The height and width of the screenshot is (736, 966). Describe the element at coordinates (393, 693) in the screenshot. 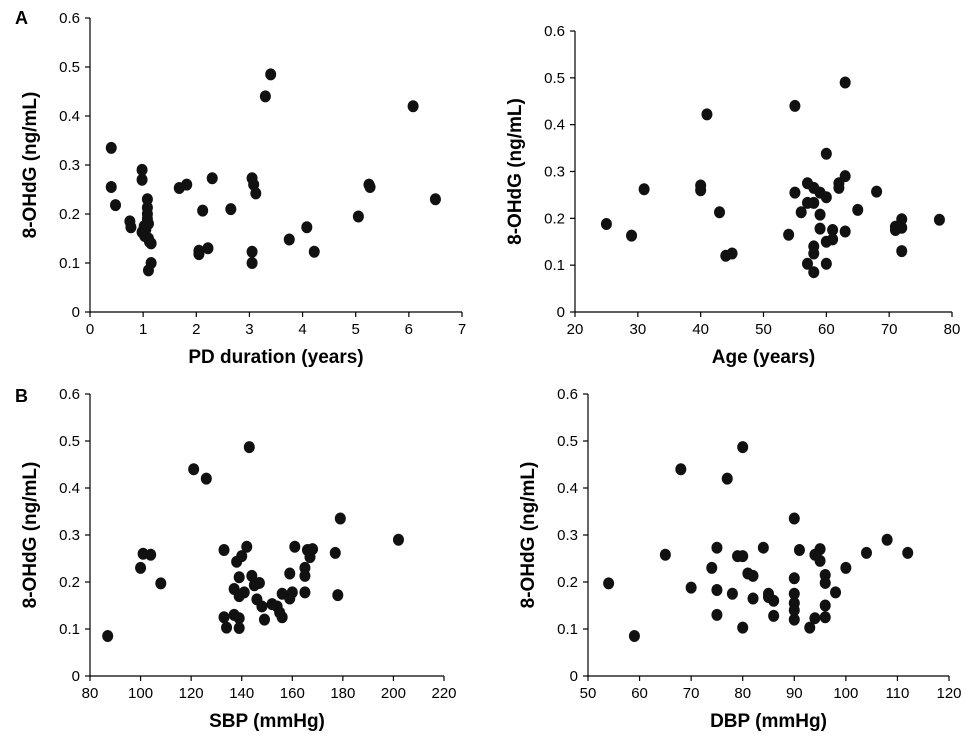

I see `x-tick-label: 200` at that location.